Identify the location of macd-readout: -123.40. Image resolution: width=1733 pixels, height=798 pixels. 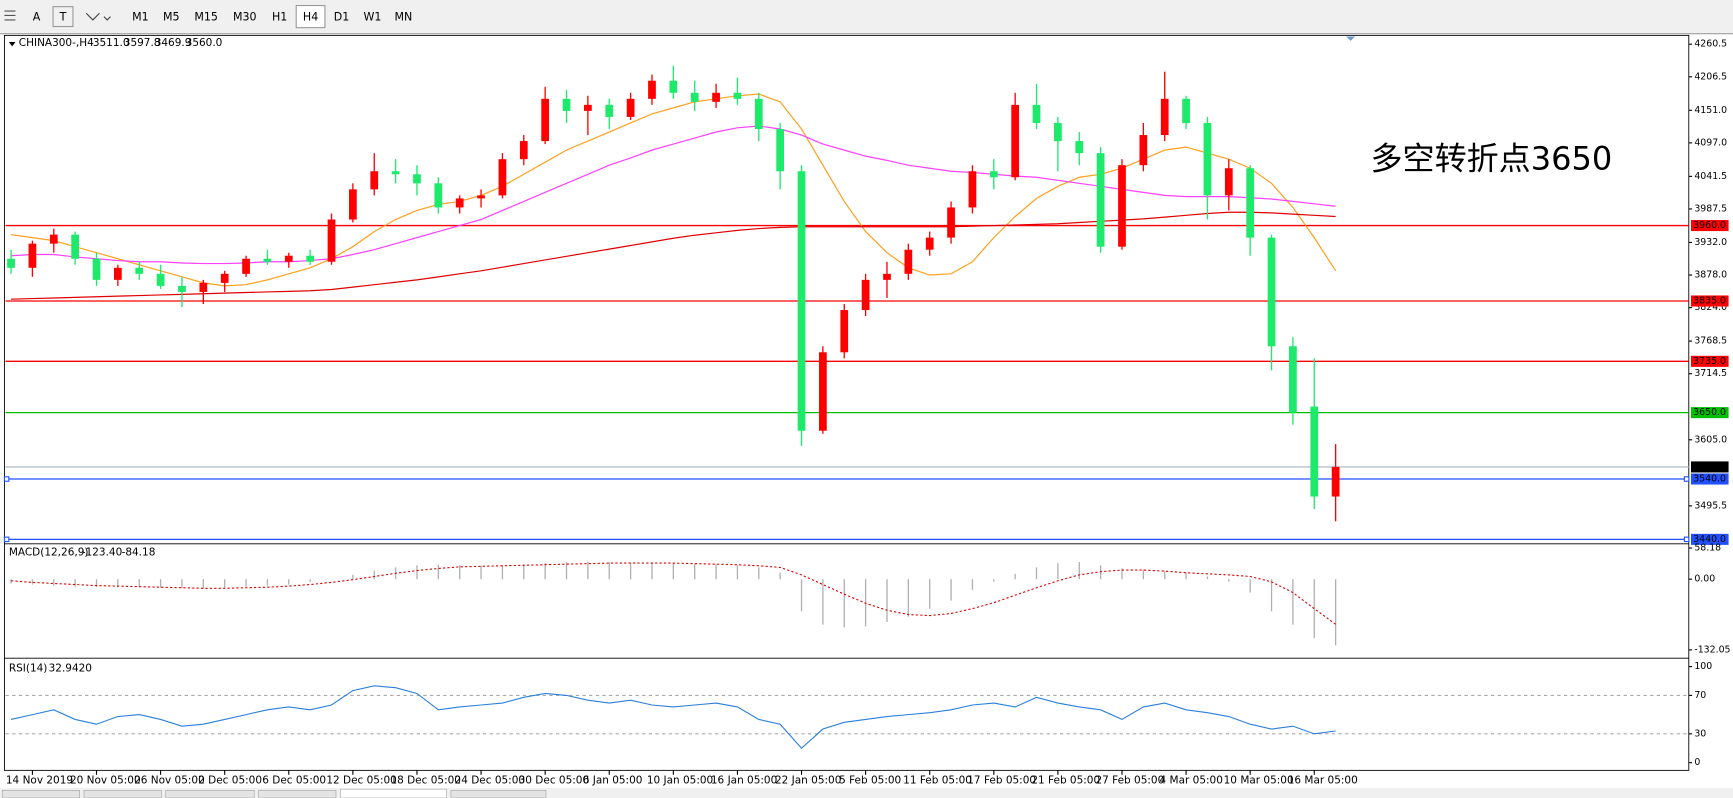
(102, 553).